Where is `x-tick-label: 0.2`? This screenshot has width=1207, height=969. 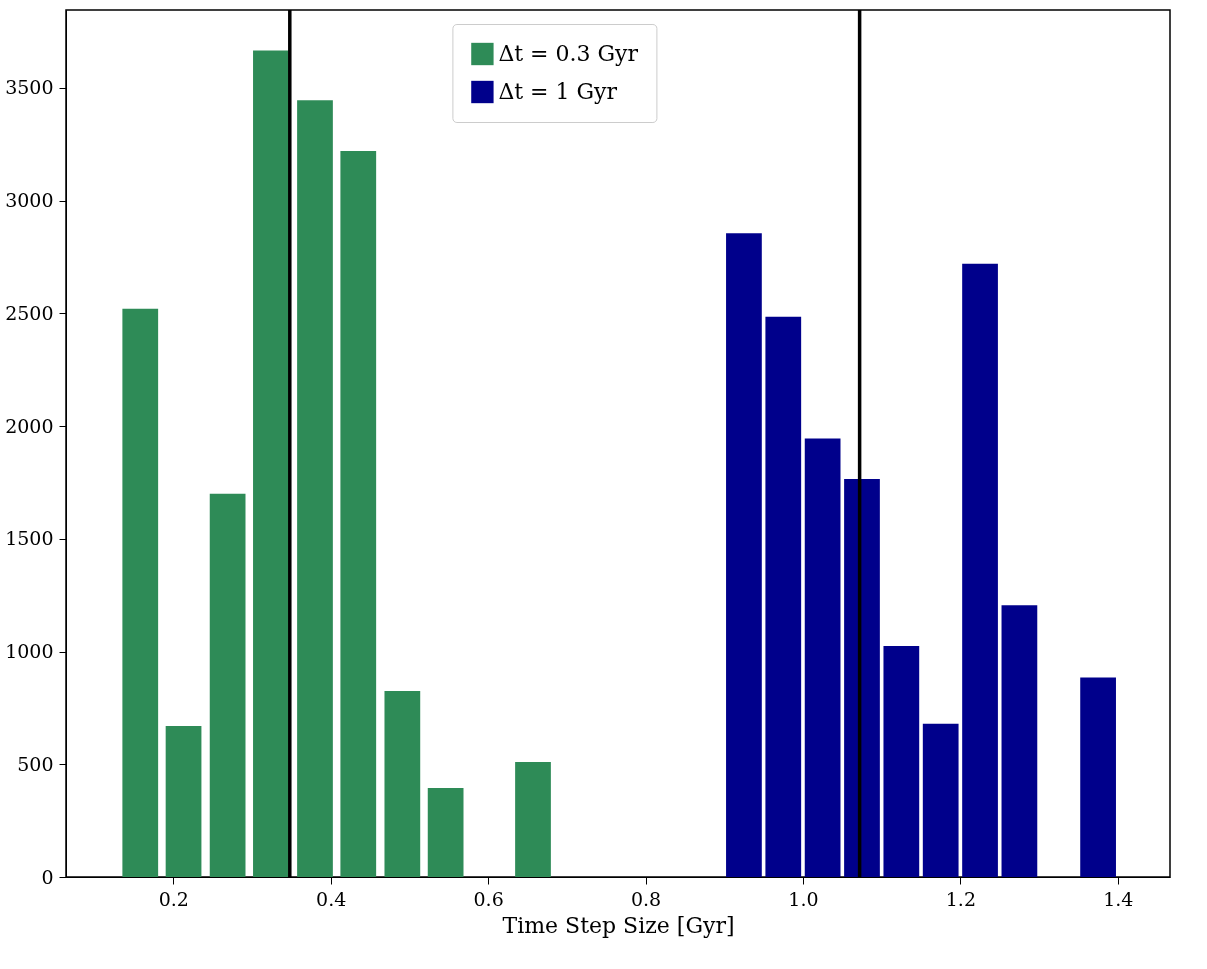
x-tick-label: 0.2 is located at coordinates (173, 898).